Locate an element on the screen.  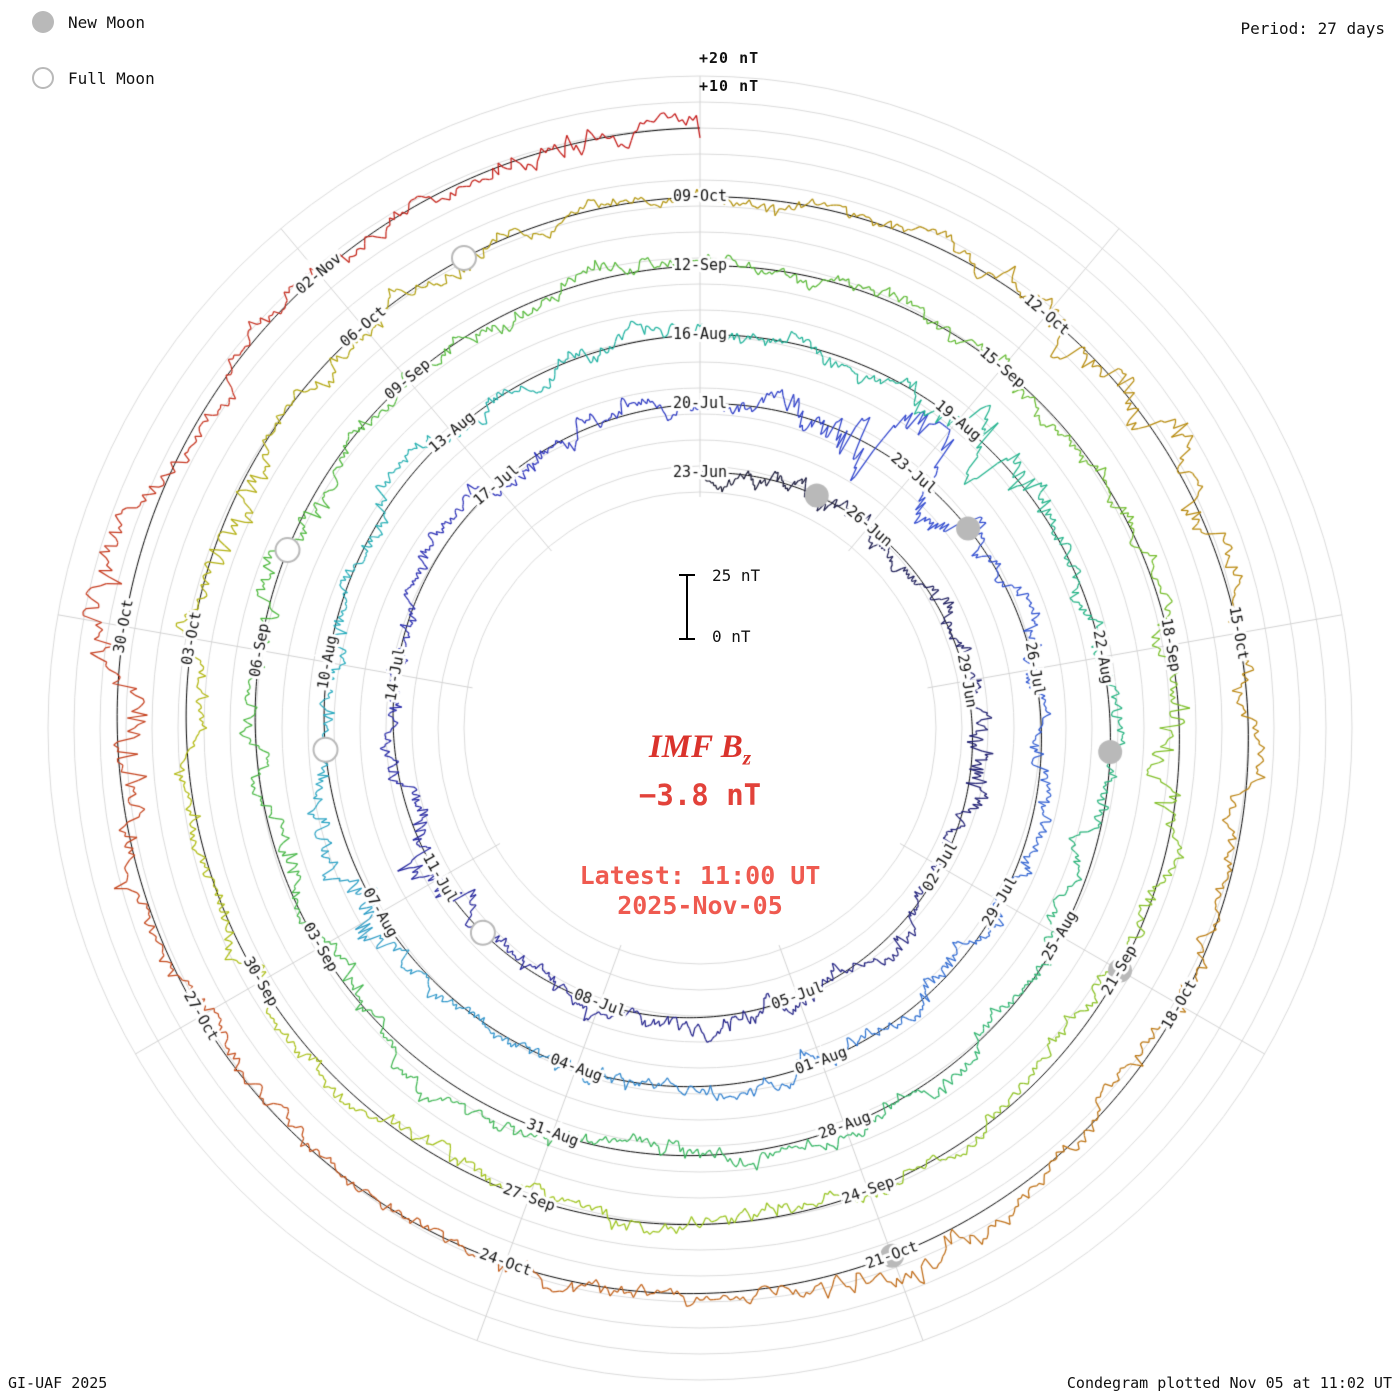
legend-new-moon: New Moon is located at coordinates (88, 22).